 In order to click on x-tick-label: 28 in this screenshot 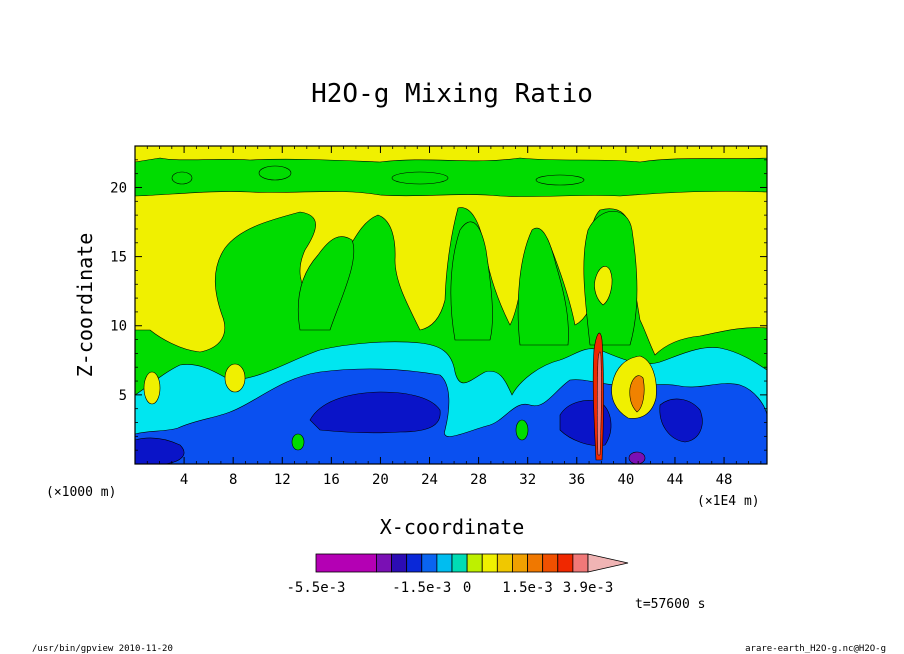, I will do `click(478, 480)`.